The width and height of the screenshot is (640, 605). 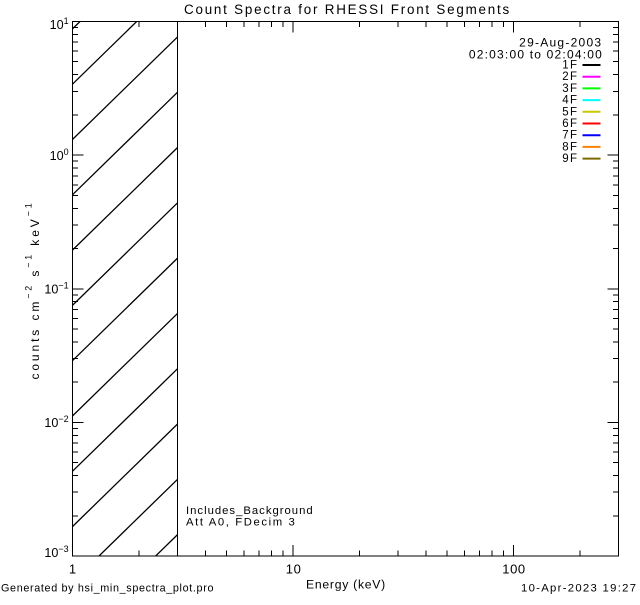 I want to click on svg-text: 10, so click(x=294, y=569).